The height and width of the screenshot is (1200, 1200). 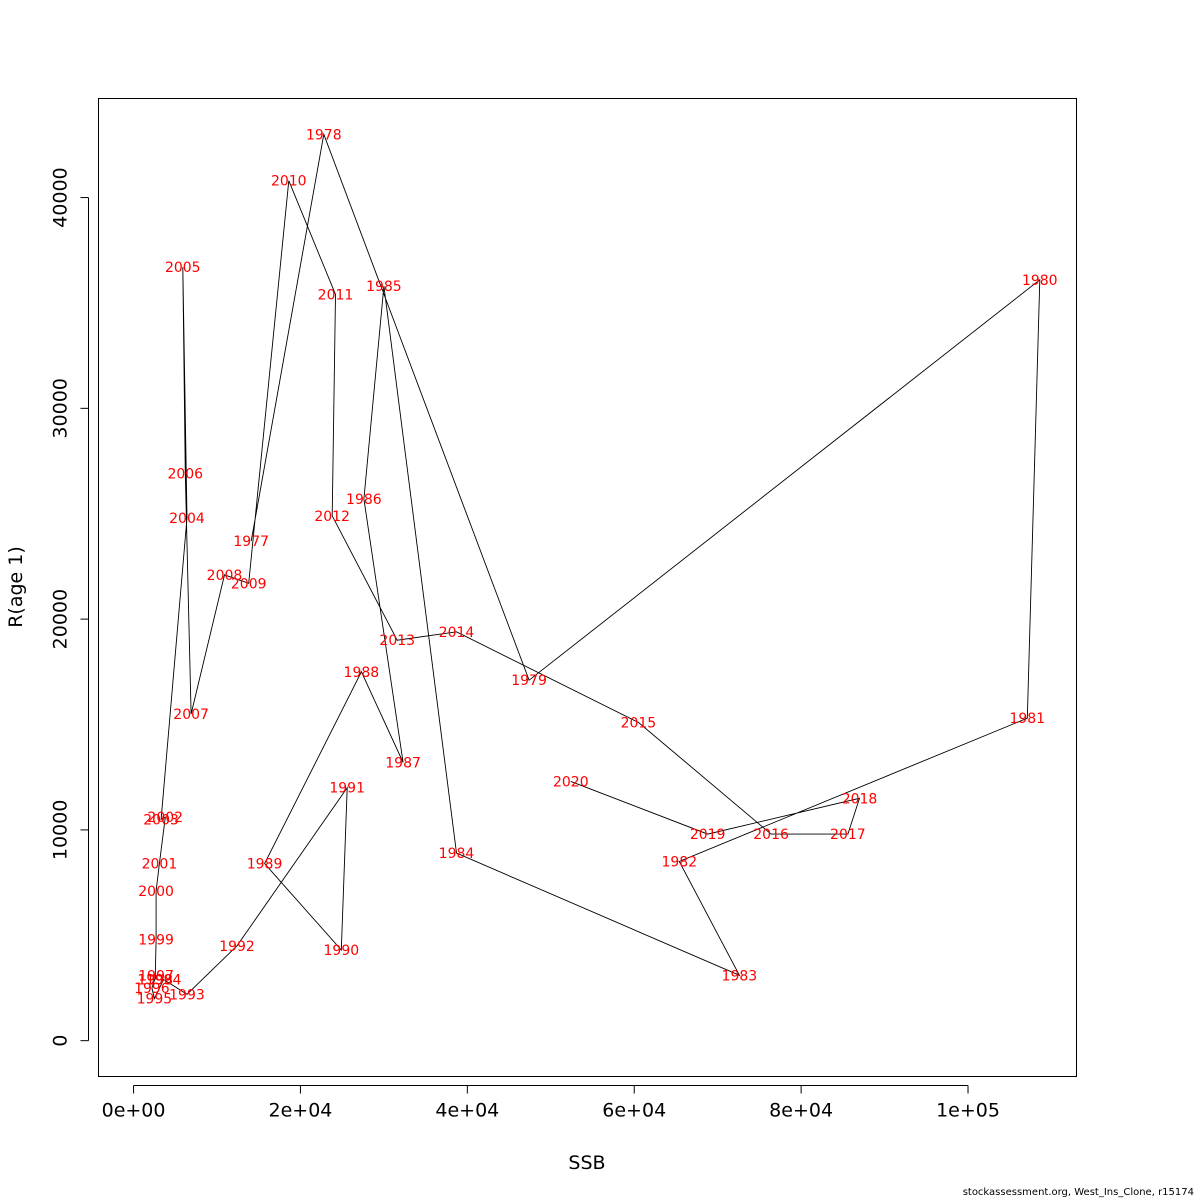 What do you see at coordinates (801, 1111) in the screenshot?
I see `x-tick-label: 8e+04` at bounding box center [801, 1111].